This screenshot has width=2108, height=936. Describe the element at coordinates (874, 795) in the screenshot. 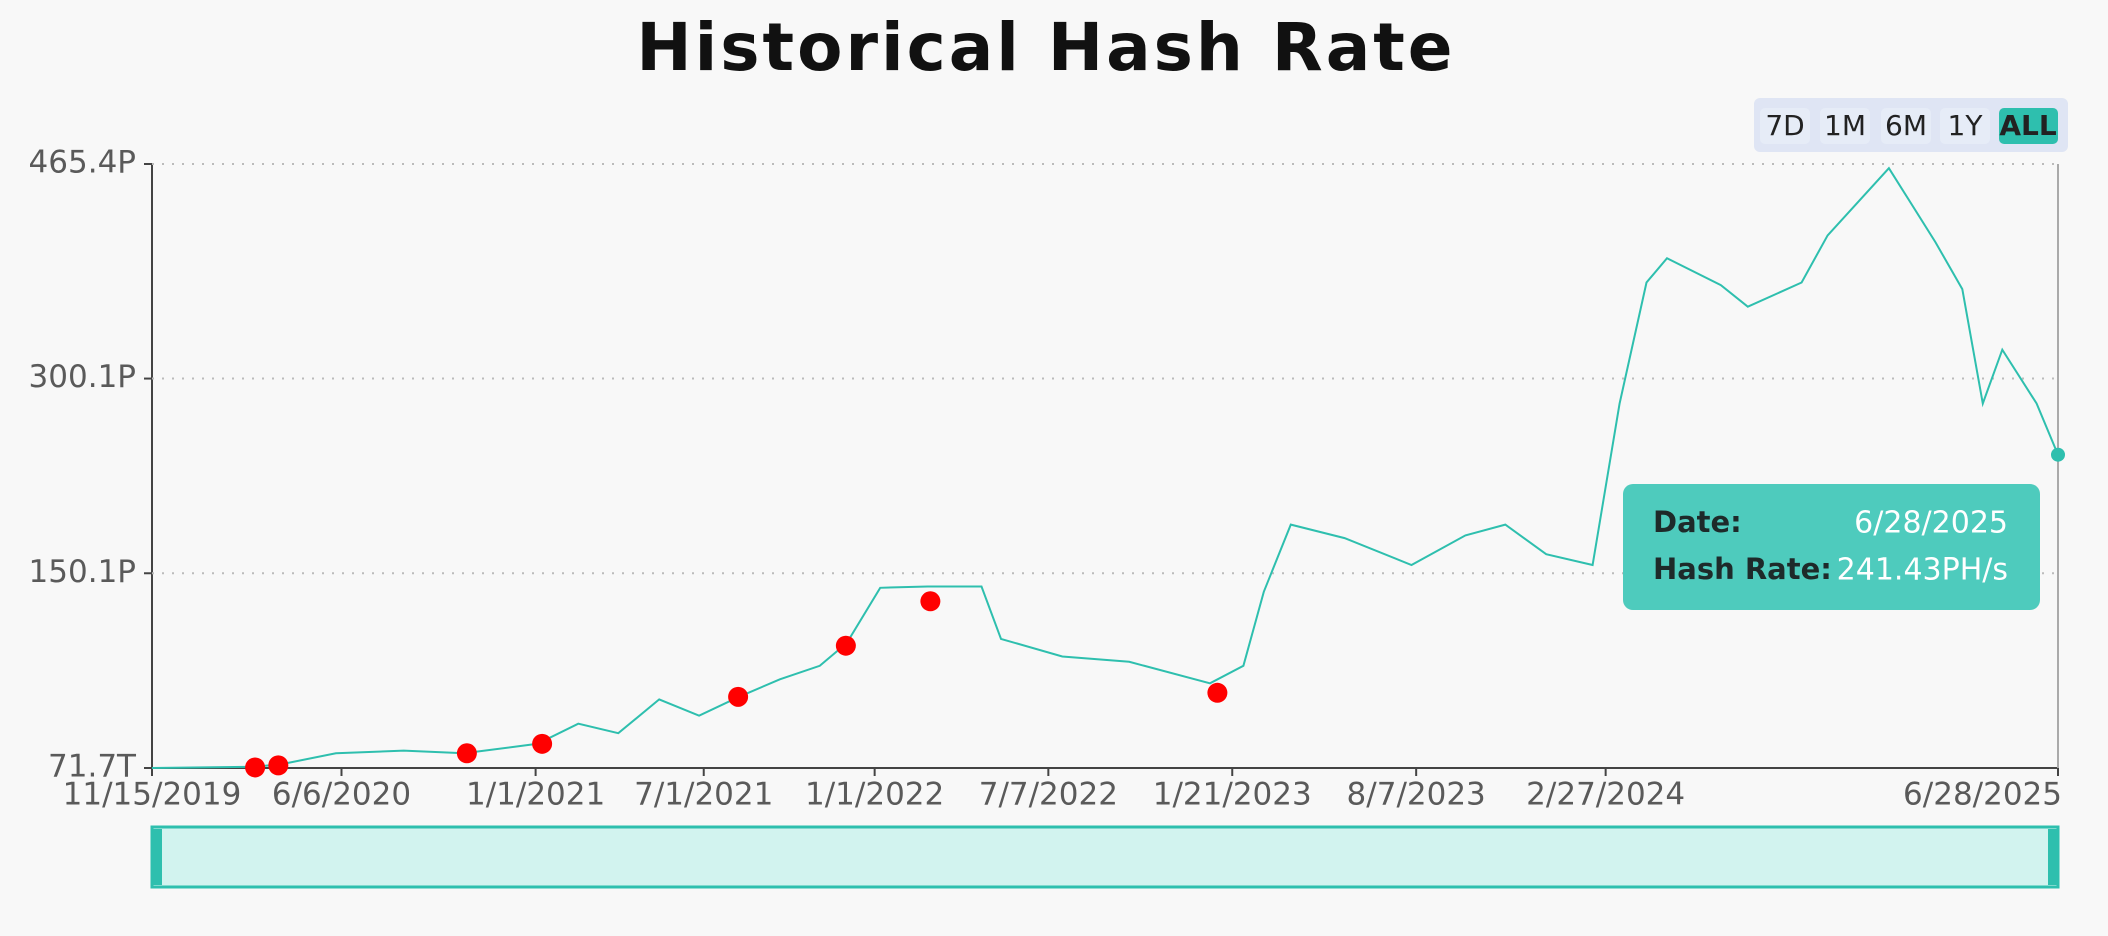

I see `x-tick-label: 1/1/2022` at that location.